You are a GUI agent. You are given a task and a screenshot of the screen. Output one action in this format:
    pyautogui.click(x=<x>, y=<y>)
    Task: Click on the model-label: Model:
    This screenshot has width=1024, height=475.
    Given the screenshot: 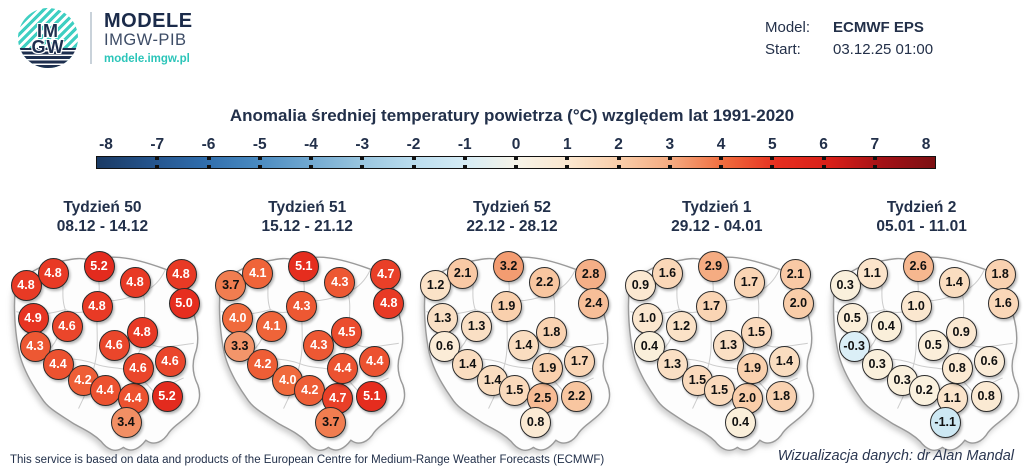 What is the action you would take?
    pyautogui.click(x=788, y=27)
    